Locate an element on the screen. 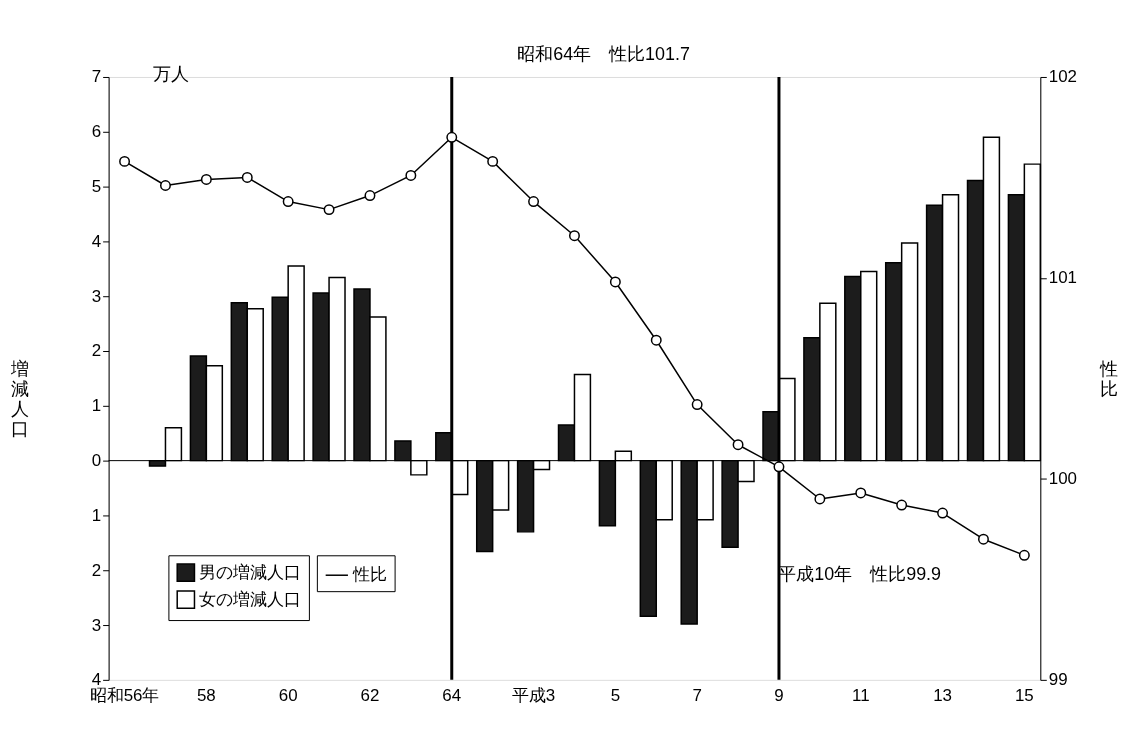 Image resolution: width=1128 pixels, height=735 pixels. y2-tick-label: 100 is located at coordinates (1063, 479).